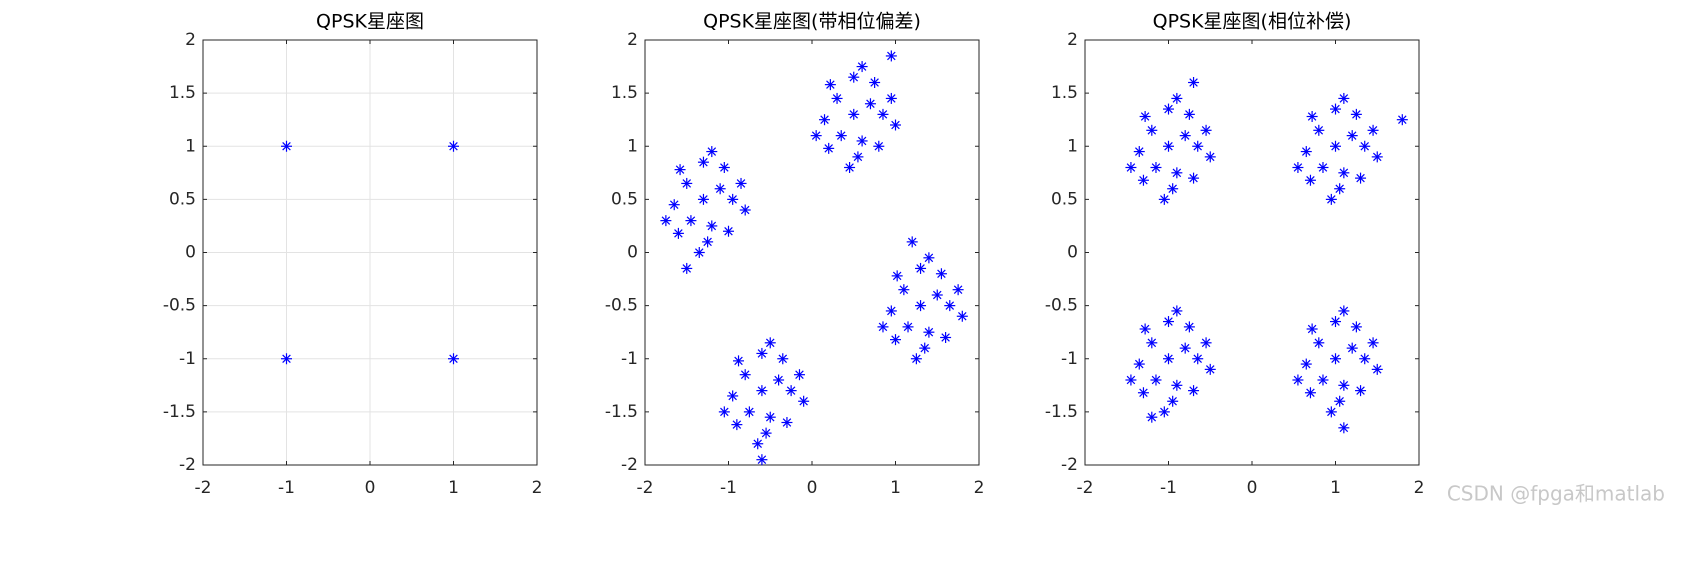  What do you see at coordinates (621, 306) in the screenshot?
I see `y-tick-label: -0.5` at bounding box center [621, 306].